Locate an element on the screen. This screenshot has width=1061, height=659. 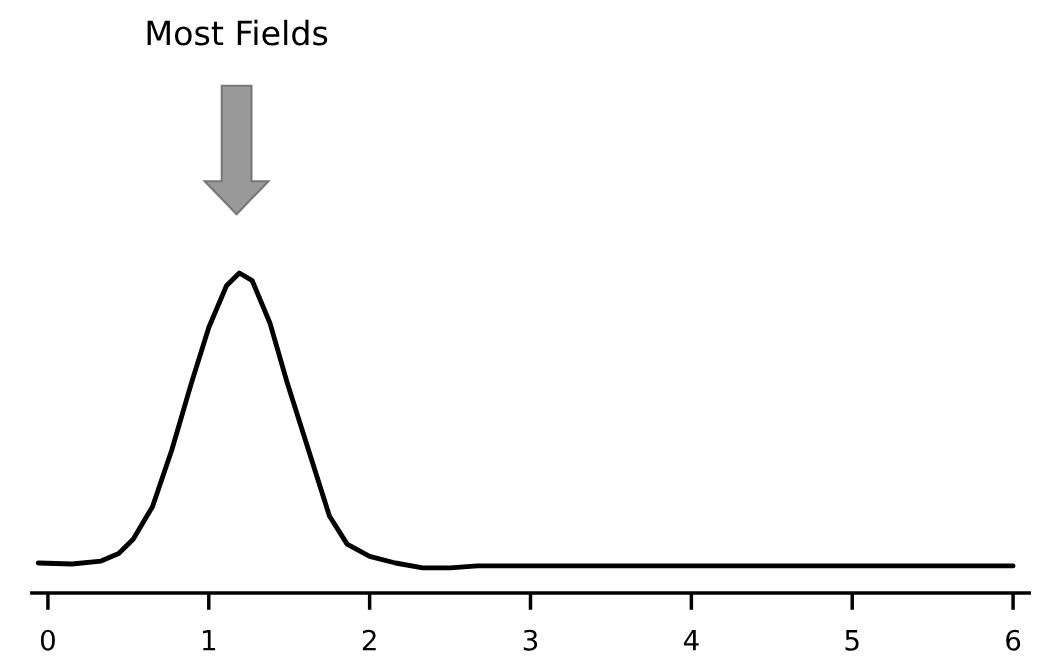
x-tick-label: 6 is located at coordinates (1013, 640).